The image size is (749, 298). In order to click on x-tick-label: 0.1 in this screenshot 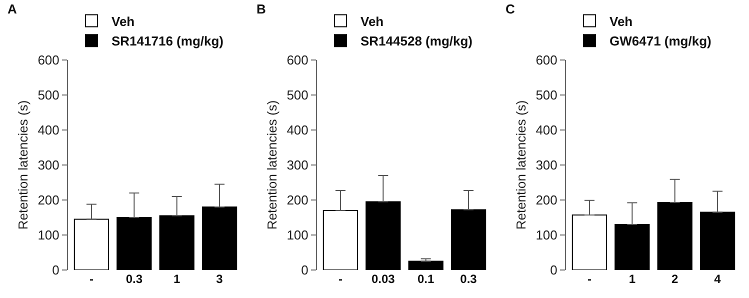, I will do `click(426, 279)`.